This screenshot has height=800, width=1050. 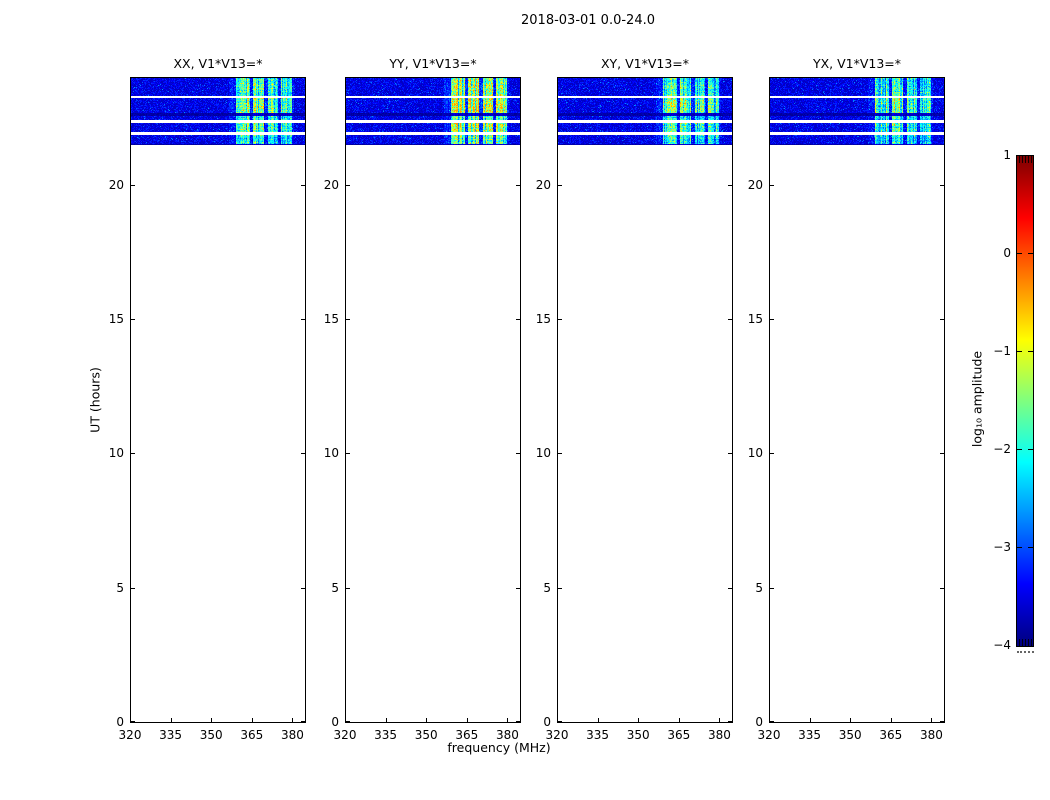 What do you see at coordinates (218, 63) in the screenshot?
I see `panel-title-xx: XX, V1*V13=*` at bounding box center [218, 63].